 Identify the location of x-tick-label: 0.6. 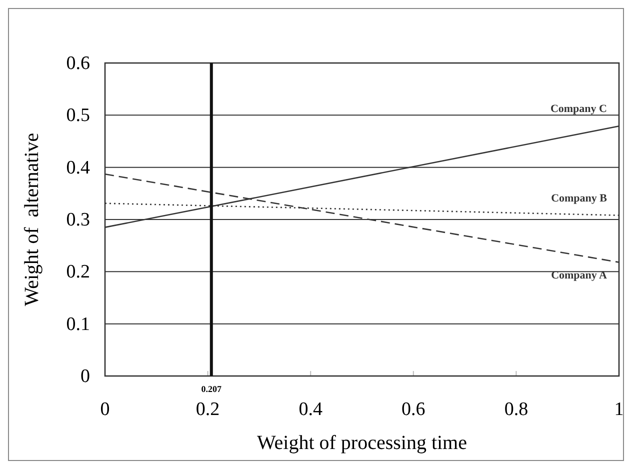
(414, 409).